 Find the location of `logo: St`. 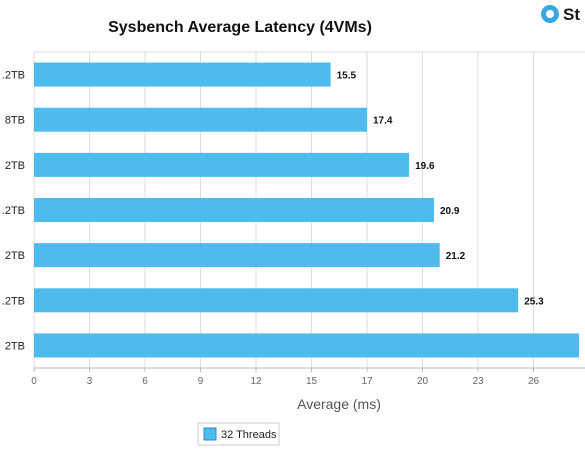

logo: St is located at coordinates (560, 14).